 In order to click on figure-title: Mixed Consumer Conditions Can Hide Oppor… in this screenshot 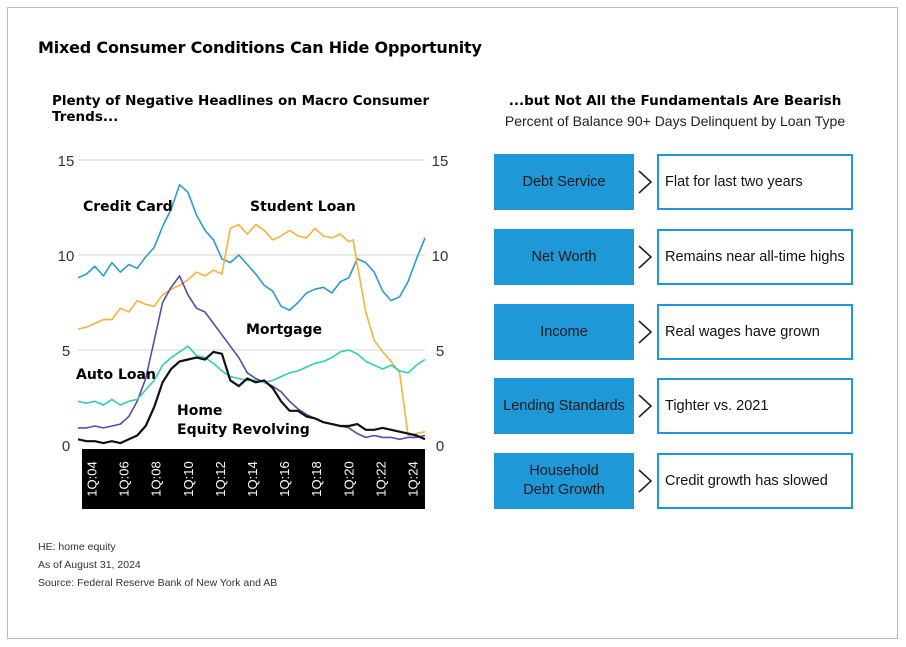, I will do `click(260, 47)`.